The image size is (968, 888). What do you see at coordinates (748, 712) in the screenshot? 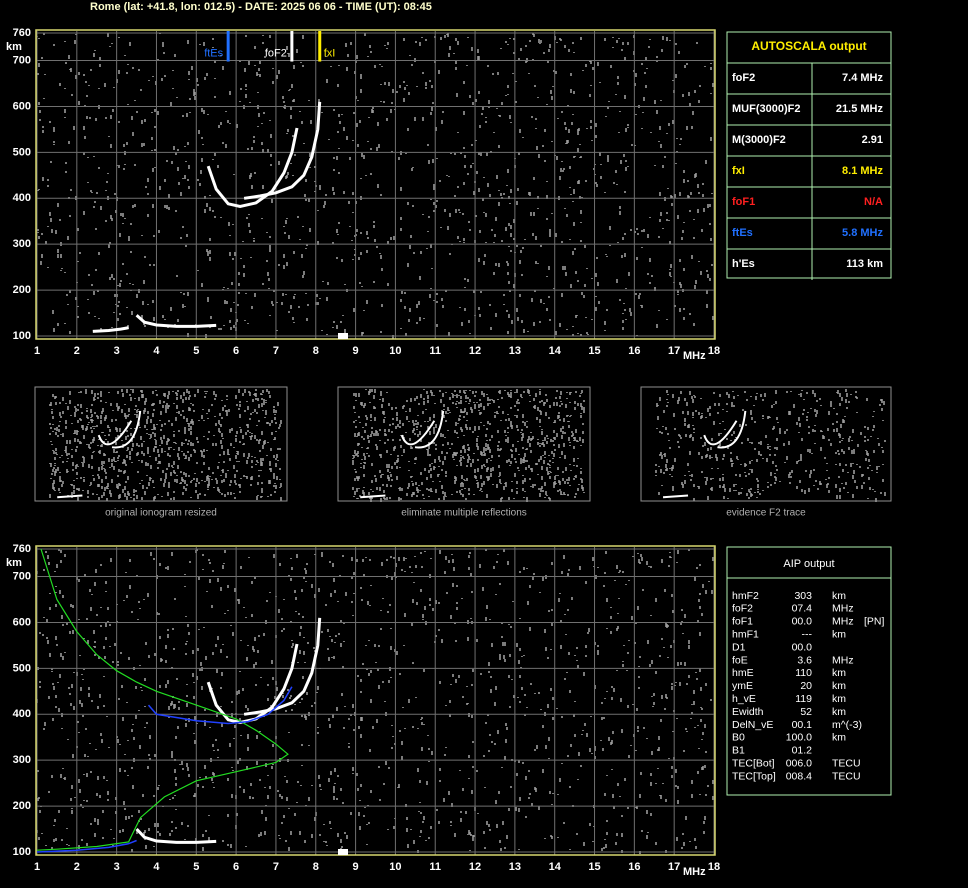
I see `aip-cell: Ewidth` at bounding box center [748, 712].